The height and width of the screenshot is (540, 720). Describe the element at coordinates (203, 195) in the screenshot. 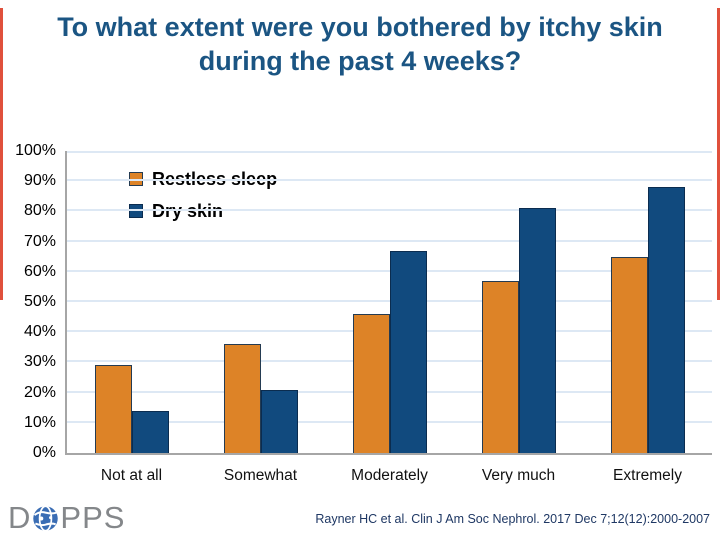

I see `chart-legend: Restless sleepDry skin` at that location.